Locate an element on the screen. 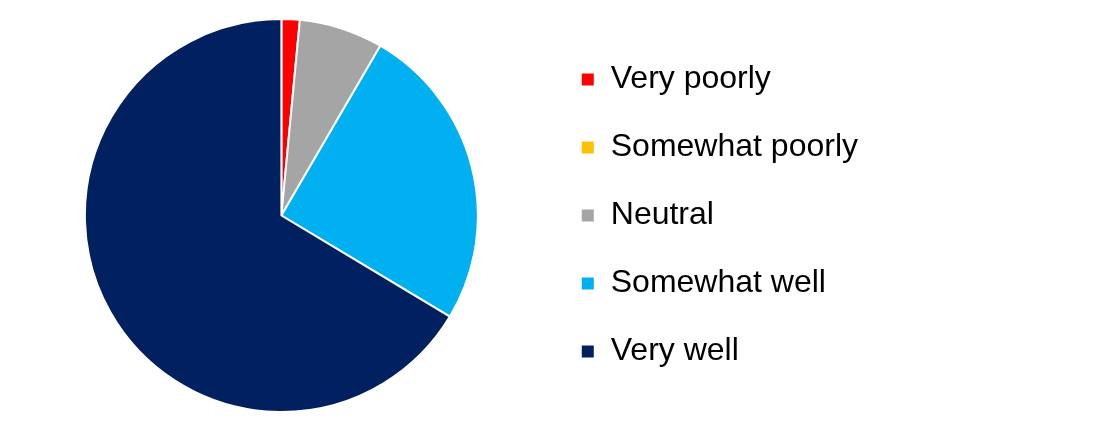 The image size is (1103, 435). legend-label: Very poorly is located at coordinates (690, 77).